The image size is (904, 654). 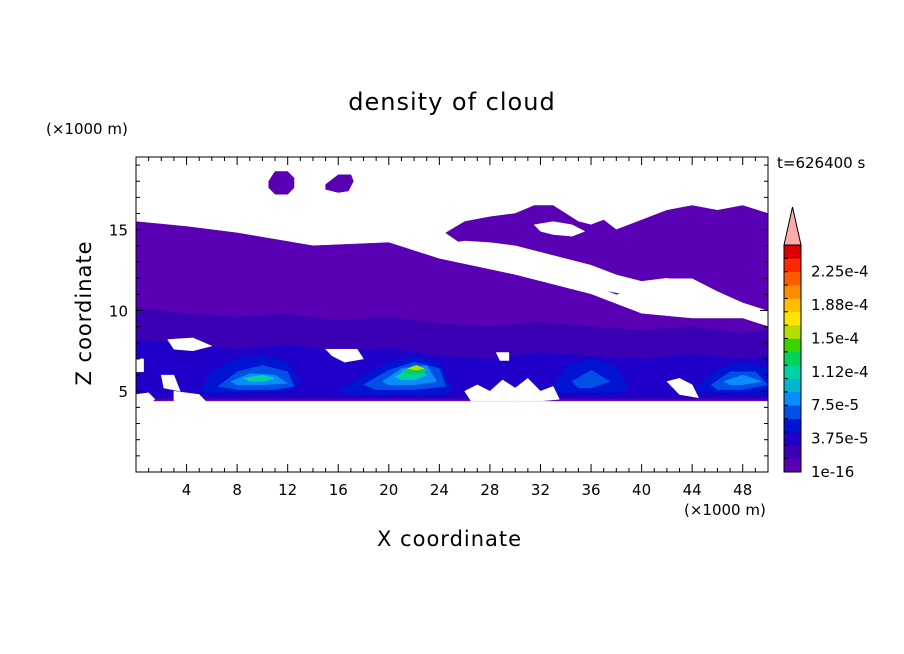 What do you see at coordinates (641, 490) in the screenshot?
I see `x-tick-label: 40` at bounding box center [641, 490].